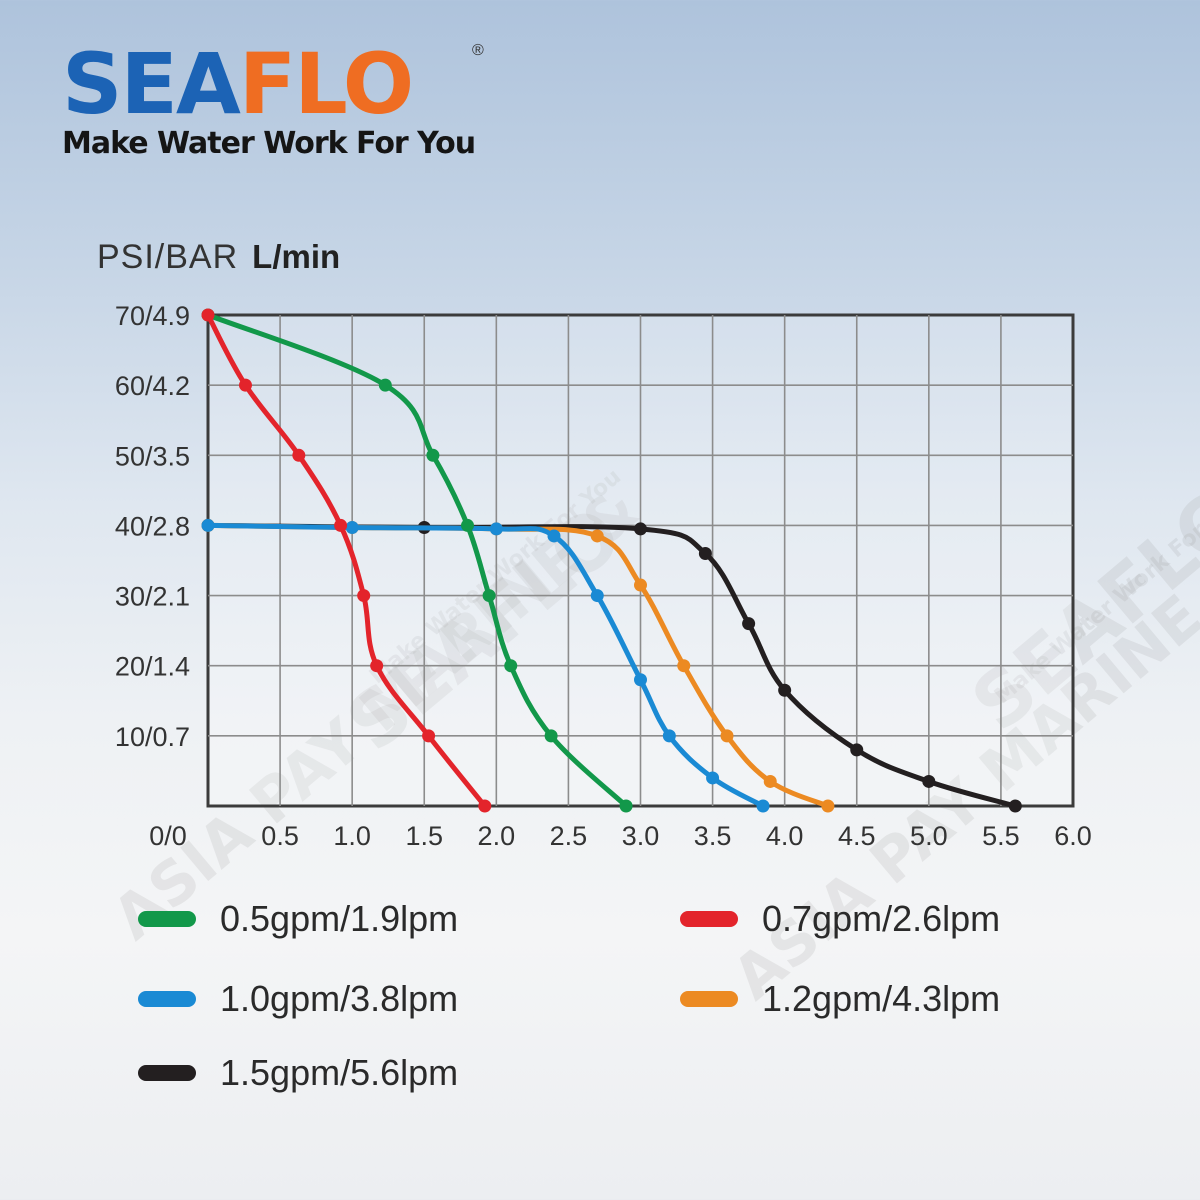  I want to click on y-tick-label: 50/3.5, so click(152, 456).